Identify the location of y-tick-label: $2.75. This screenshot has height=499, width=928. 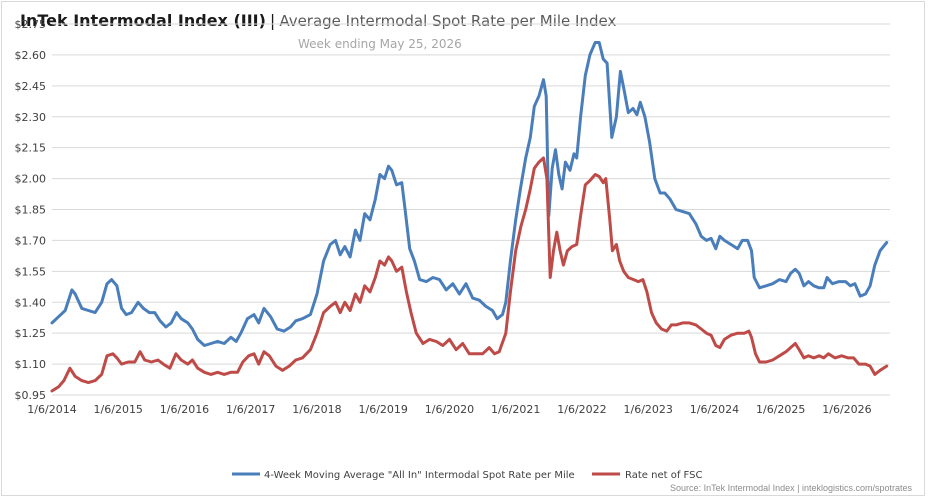
(31, 24).